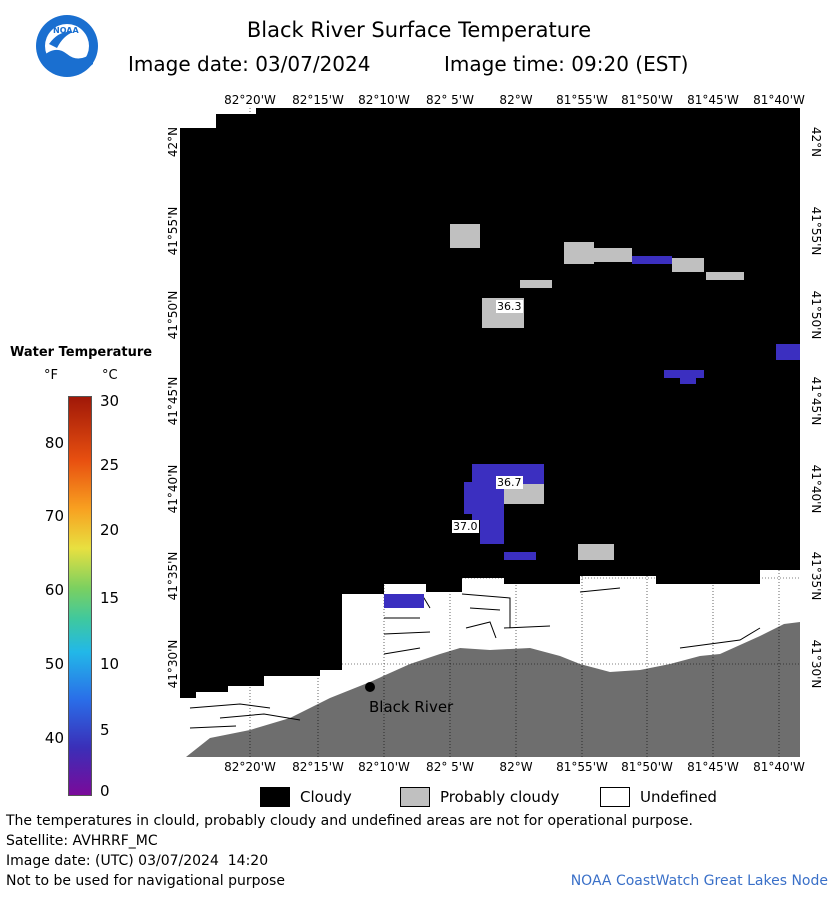  I want to click on lat-label-left: 41°30'N, so click(173, 664).